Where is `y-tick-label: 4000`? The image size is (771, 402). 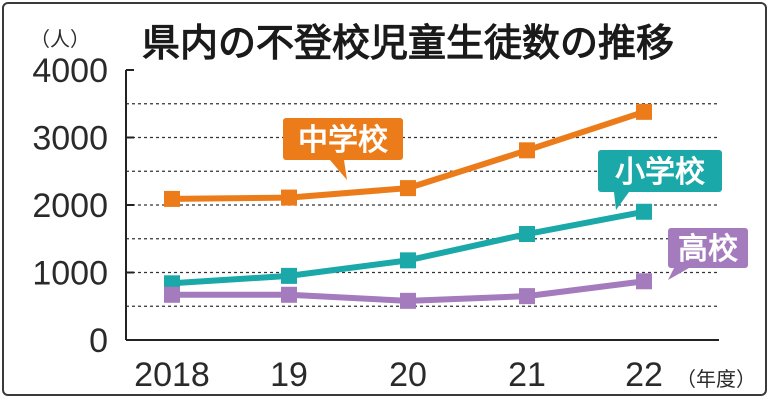
y-tick-label: 4000 is located at coordinates (70, 71).